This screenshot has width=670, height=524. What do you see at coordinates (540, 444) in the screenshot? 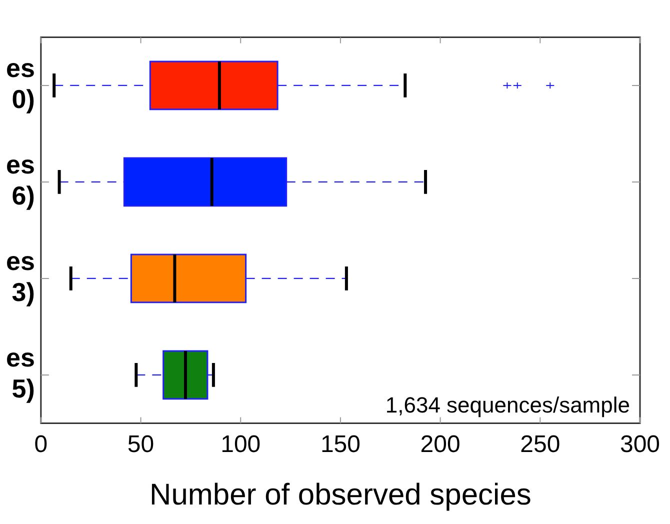
I see `x-tick-label: 250` at bounding box center [540, 444].